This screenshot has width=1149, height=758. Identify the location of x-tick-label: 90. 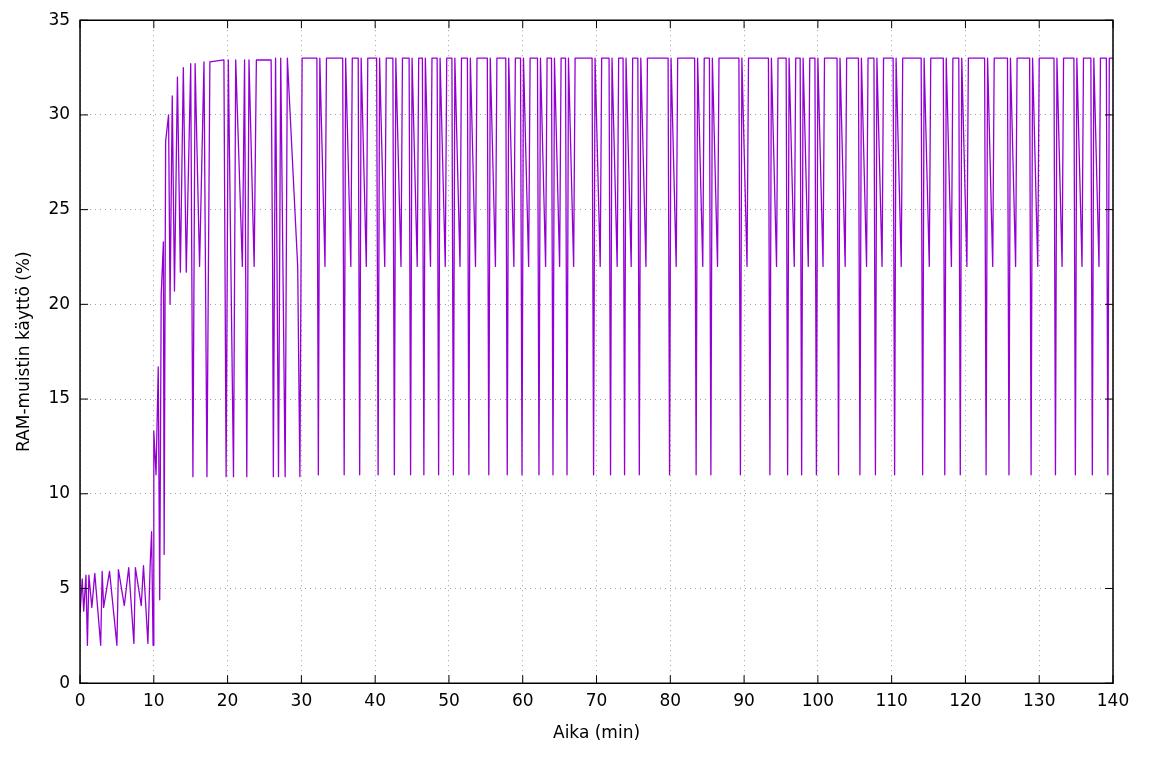
(744, 699).